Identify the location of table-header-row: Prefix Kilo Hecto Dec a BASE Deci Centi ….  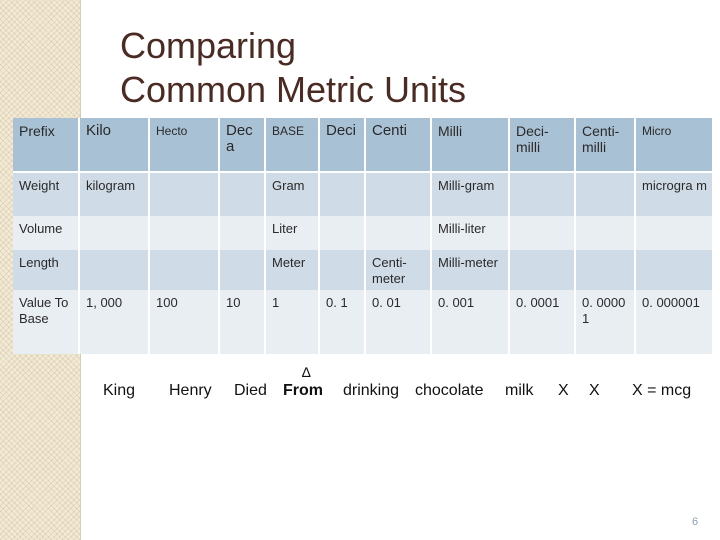
(363, 145).